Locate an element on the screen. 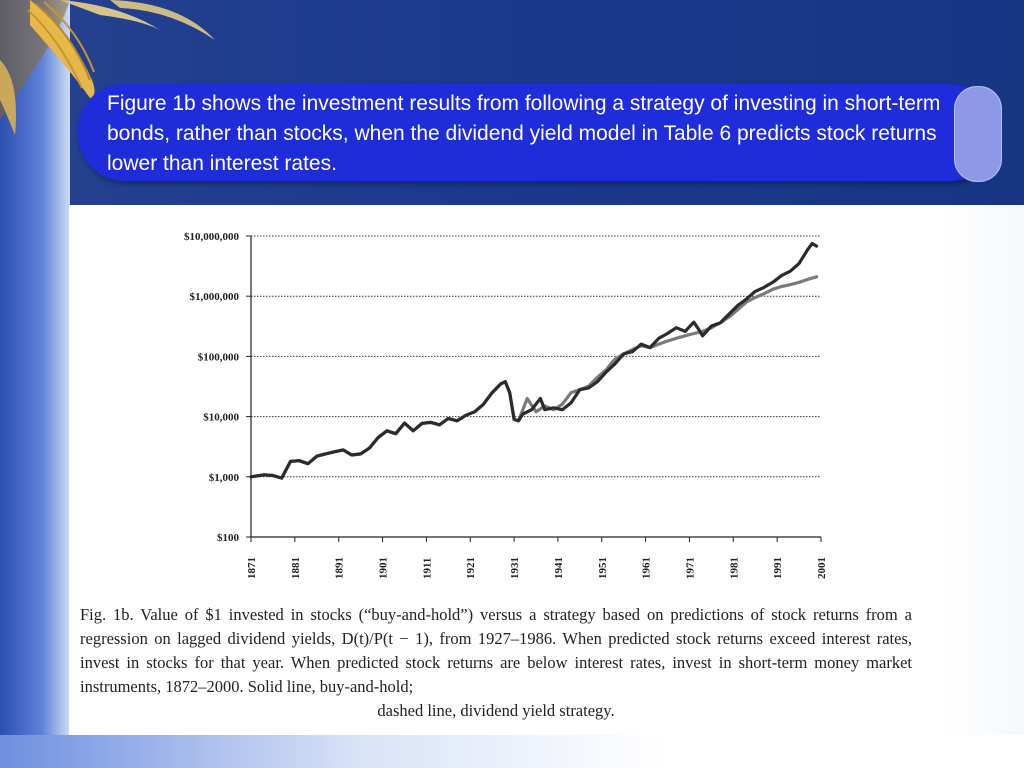 The height and width of the screenshot is (768, 1024). slide-bottom-band is located at coordinates (512, 751).